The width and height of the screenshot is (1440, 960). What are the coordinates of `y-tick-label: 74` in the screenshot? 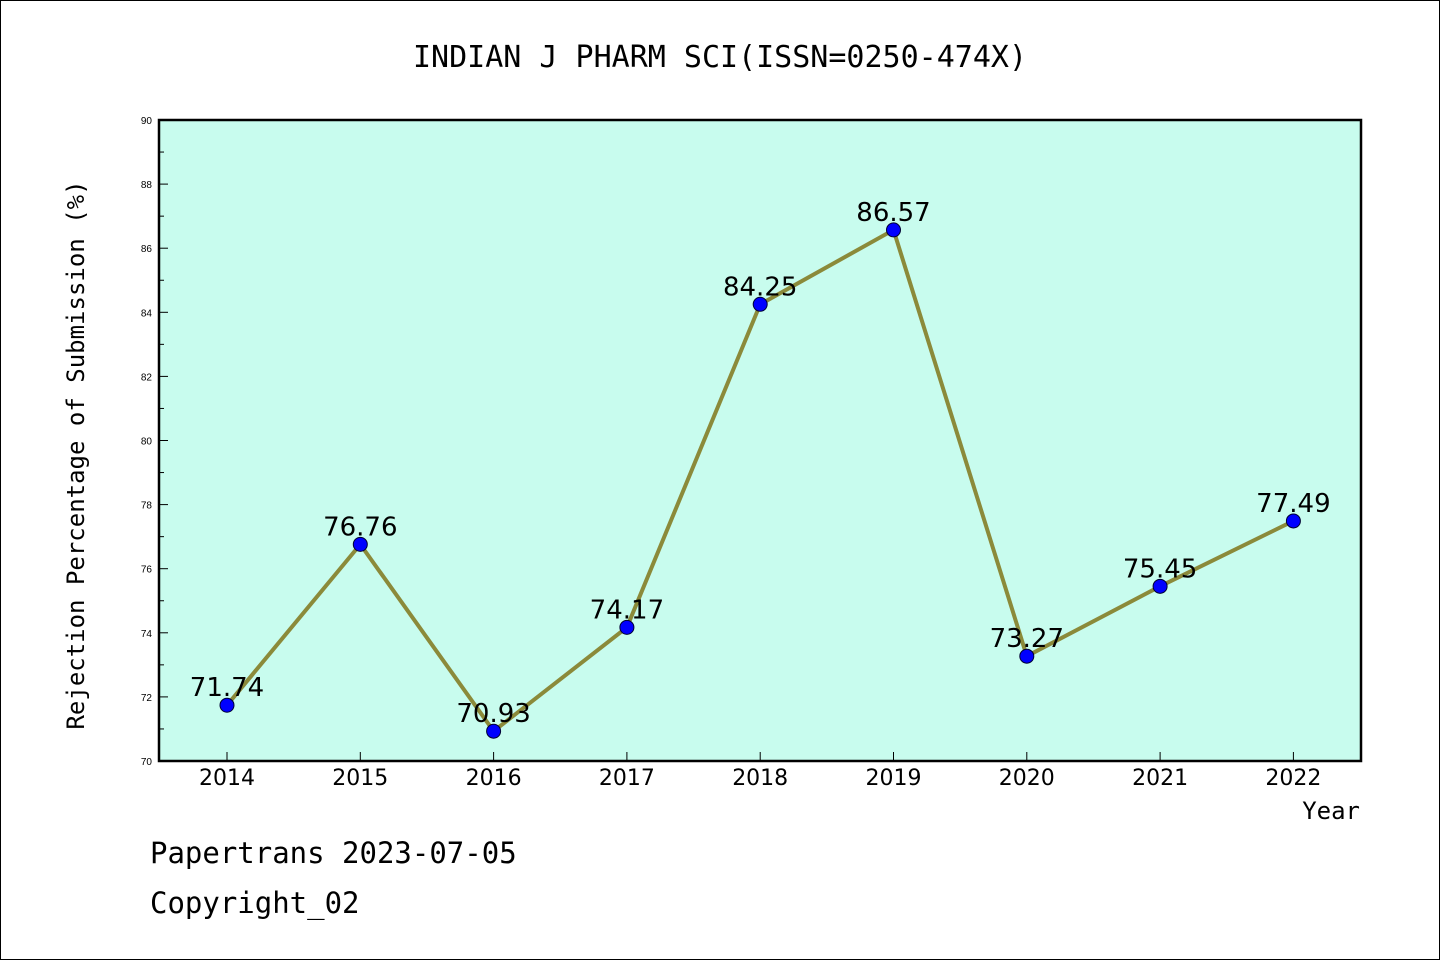 It's located at (147, 634).